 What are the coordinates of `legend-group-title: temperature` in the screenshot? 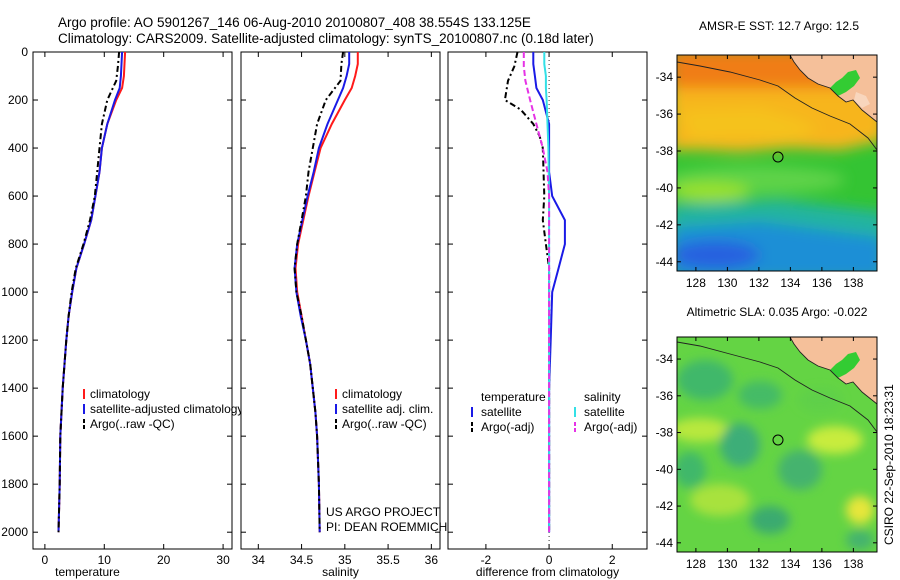 It's located at (513, 397).